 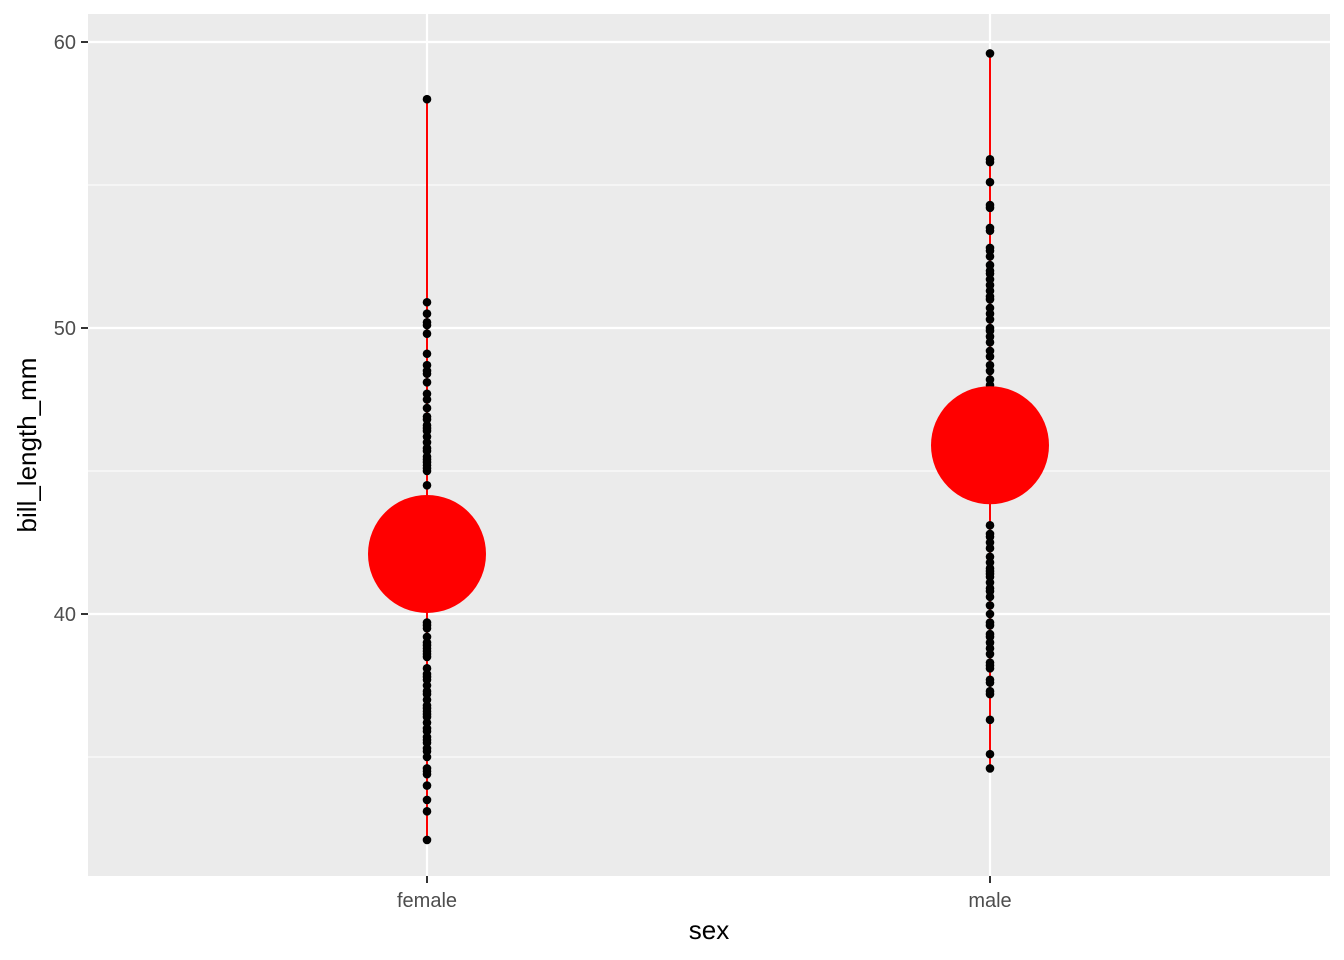 What do you see at coordinates (65, 329) in the screenshot?
I see `y-tick-label: 50` at bounding box center [65, 329].